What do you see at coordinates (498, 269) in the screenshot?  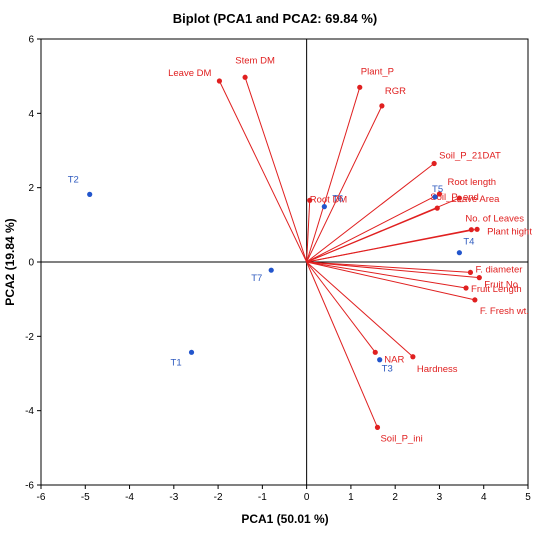 I see `variable-label: F. diameter` at bounding box center [498, 269].